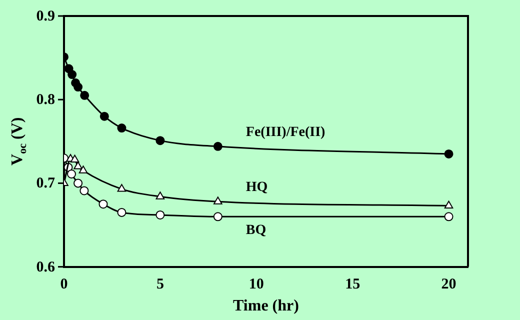 This screenshot has height=320, width=520. What do you see at coordinates (160, 284) in the screenshot?
I see `x-tick-label: 5` at bounding box center [160, 284].